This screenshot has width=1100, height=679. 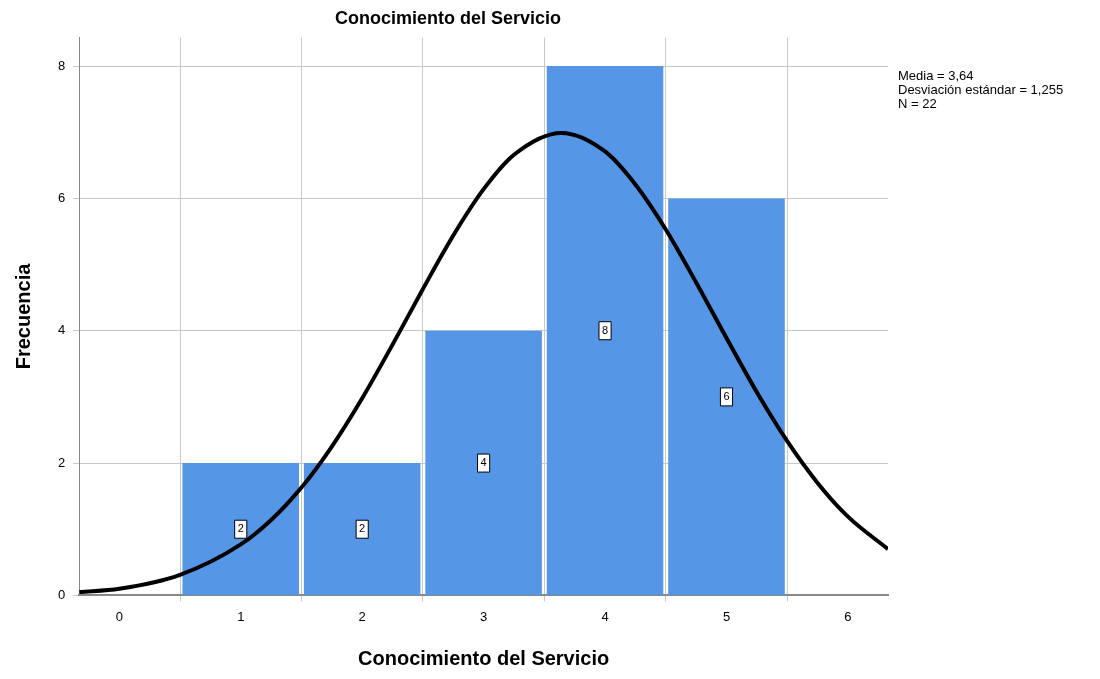 What do you see at coordinates (483, 462) in the screenshot?
I see `data-label: 4` at bounding box center [483, 462].